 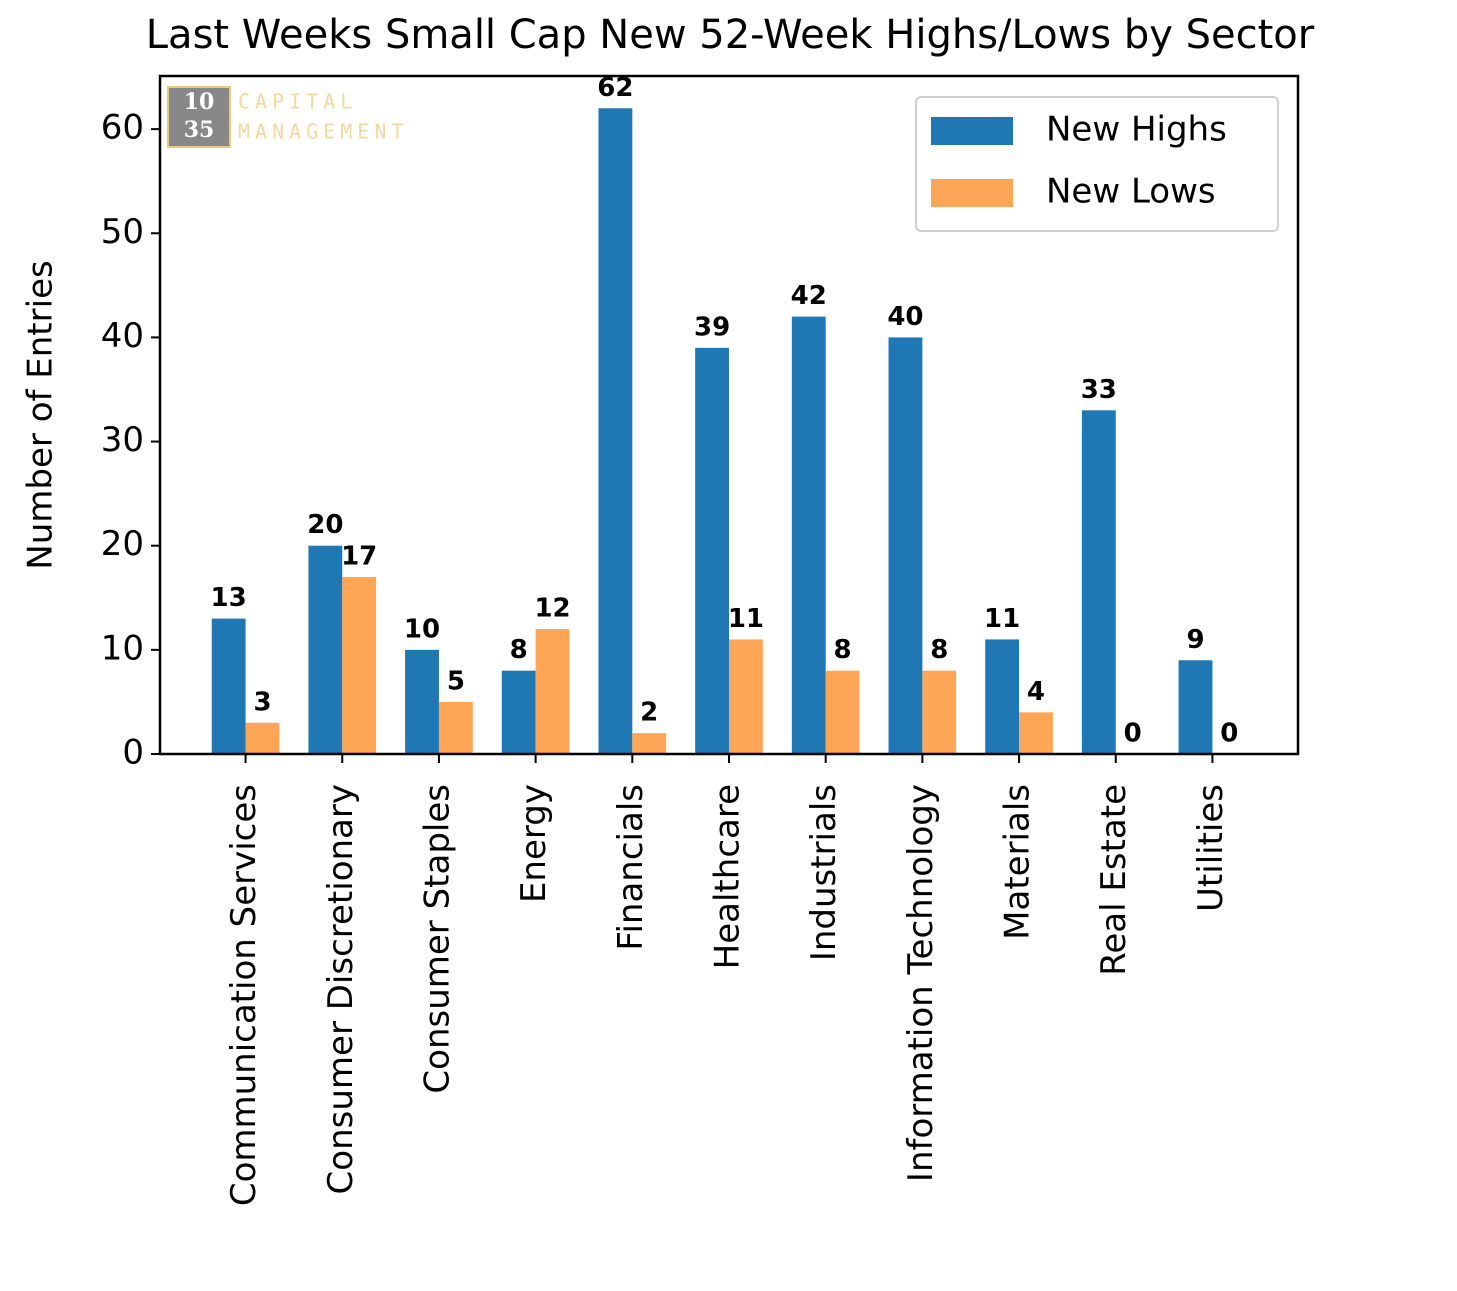 I want to click on bar-value-label: 2, so click(x=649, y=713).